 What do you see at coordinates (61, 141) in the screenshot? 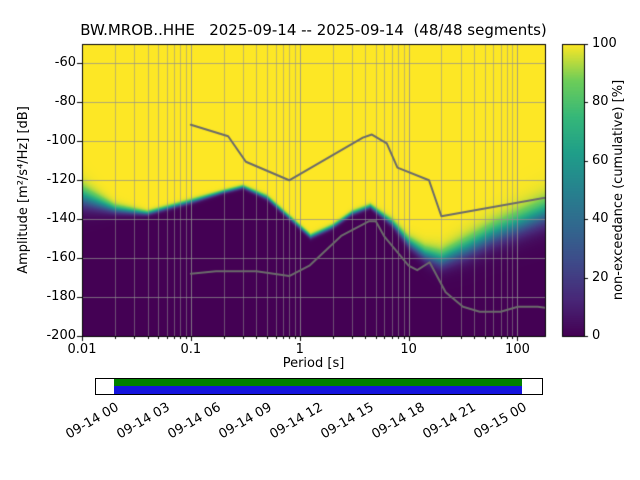
I see `y-tick-label: -100` at bounding box center [61, 141].